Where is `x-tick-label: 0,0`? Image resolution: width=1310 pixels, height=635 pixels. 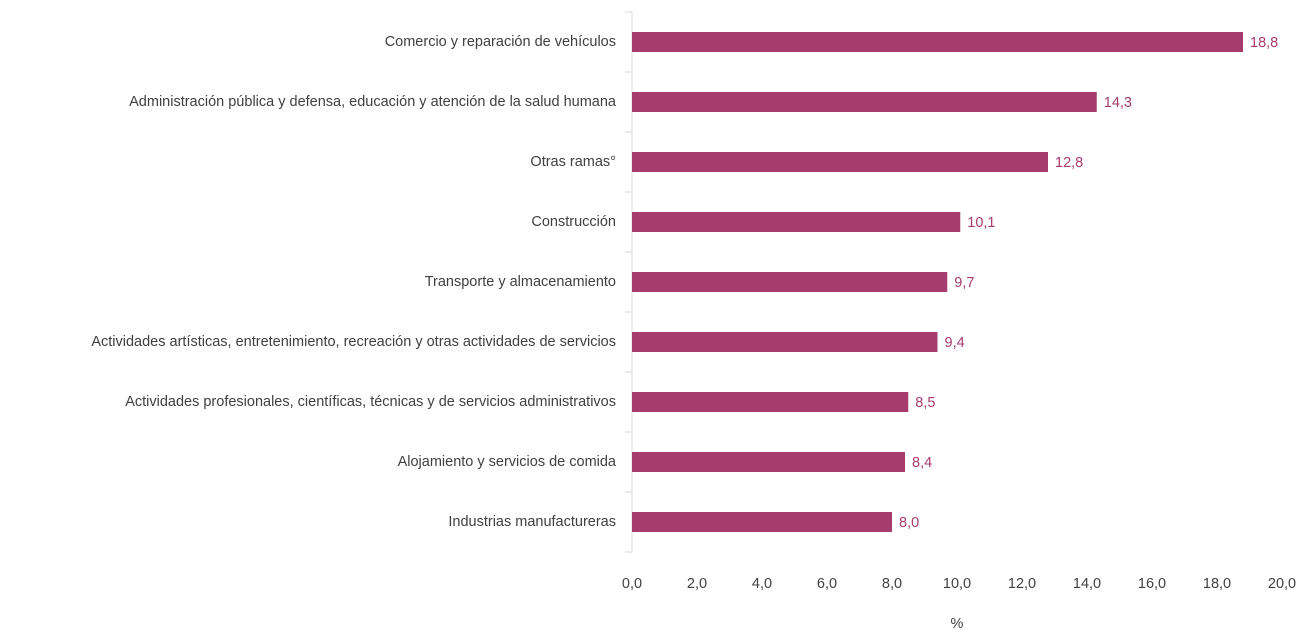
x-tick-label: 0,0 is located at coordinates (632, 584).